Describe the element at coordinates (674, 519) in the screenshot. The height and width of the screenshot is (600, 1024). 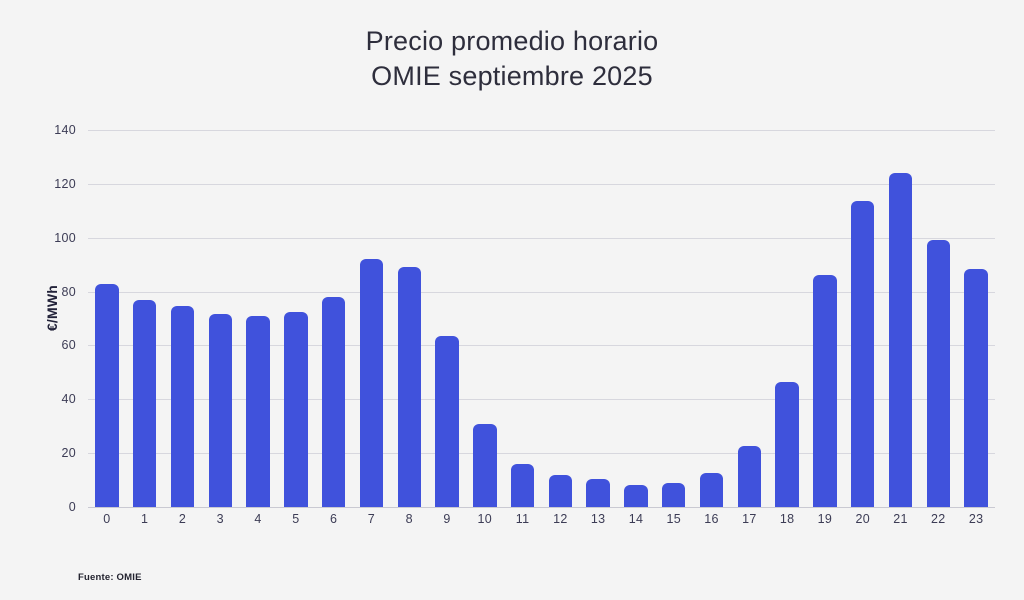
I see `x-tick-label: 15` at that location.